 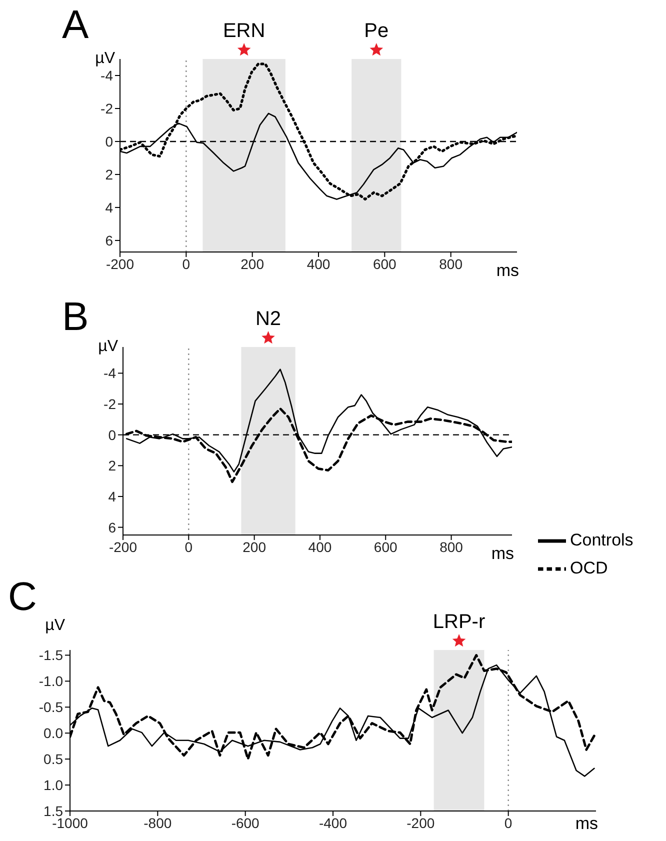 What do you see at coordinates (602, 540) in the screenshot?
I see `legend-label: Controls` at bounding box center [602, 540].